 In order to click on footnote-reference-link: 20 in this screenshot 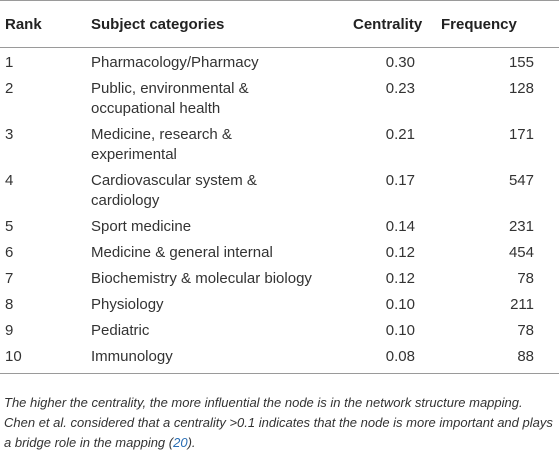, I will do `click(180, 442)`.